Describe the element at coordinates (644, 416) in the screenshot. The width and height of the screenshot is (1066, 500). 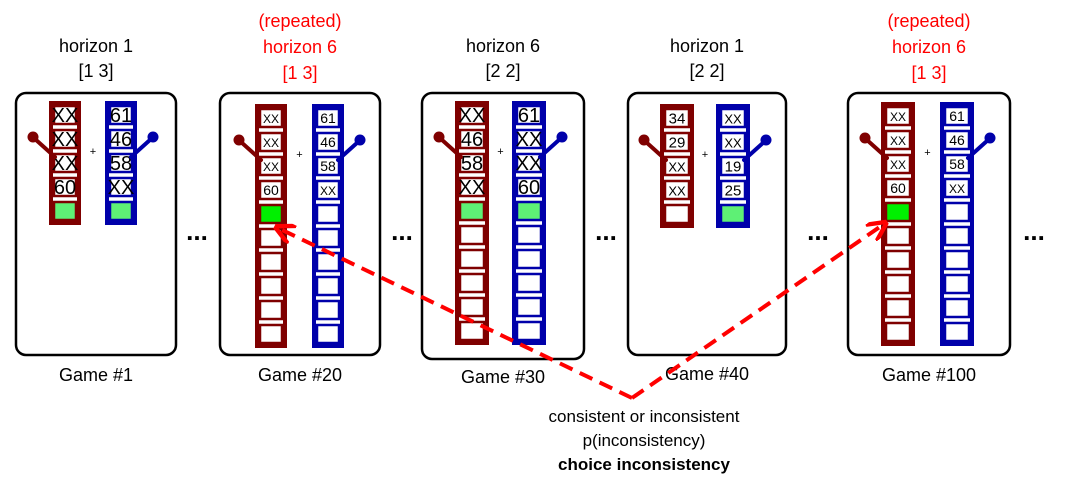
I see `caption-line-1: consistent or inconsistent` at that location.